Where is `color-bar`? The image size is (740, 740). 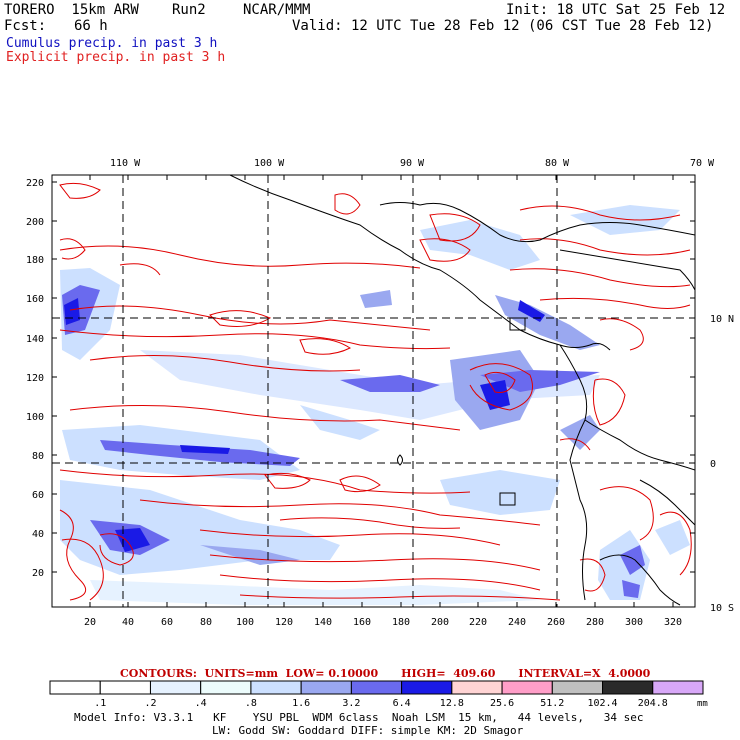 color-bar is located at coordinates (376, 687).